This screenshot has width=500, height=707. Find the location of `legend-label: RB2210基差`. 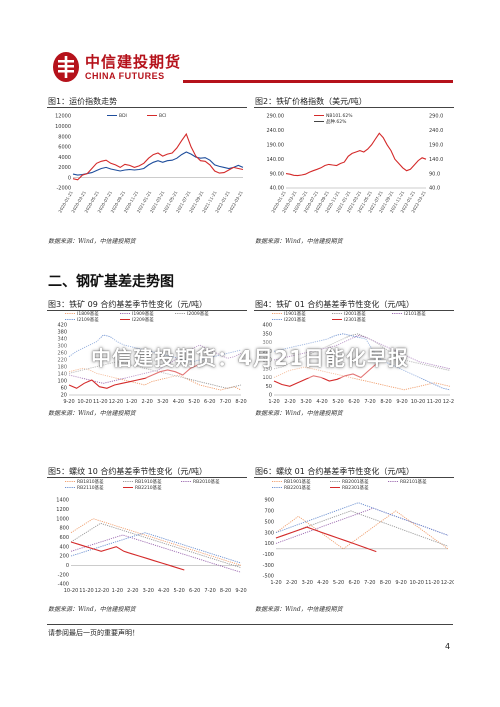

legend-label: RB2210基差 is located at coordinates (148, 487).